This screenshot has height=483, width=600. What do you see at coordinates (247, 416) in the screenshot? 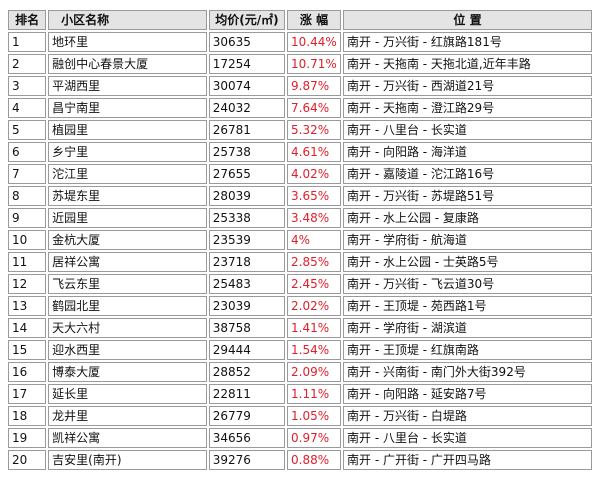
I see `cell-price: 26779` at bounding box center [247, 416].